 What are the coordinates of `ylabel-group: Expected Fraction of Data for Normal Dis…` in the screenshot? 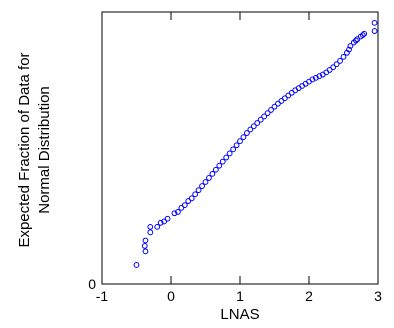 It's located at (34, 149).